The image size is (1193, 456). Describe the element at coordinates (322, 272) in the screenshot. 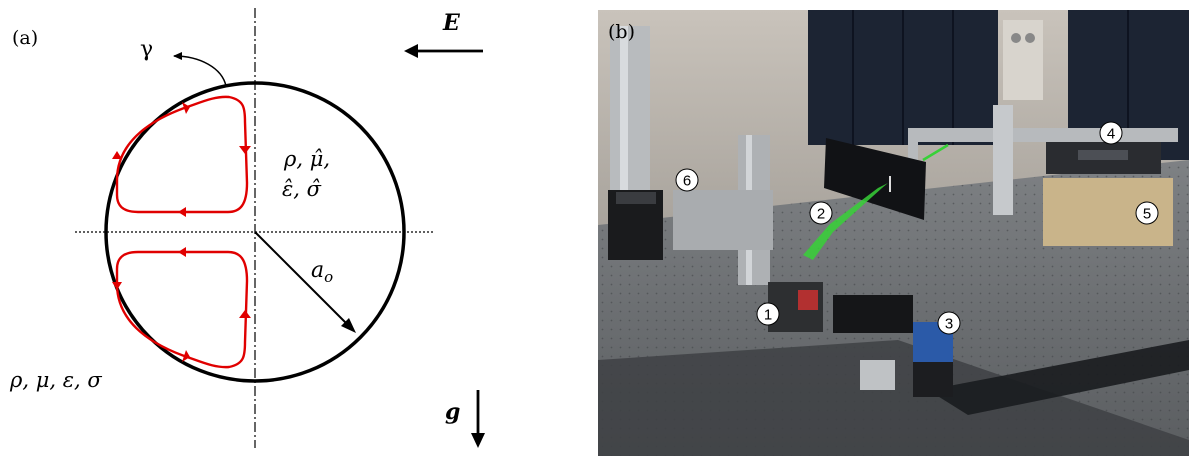

I see `radius-label: ao` at that location.